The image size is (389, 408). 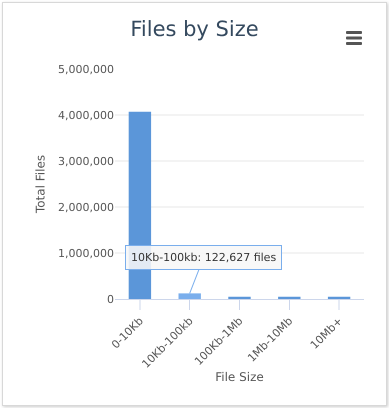 What do you see at coordinates (86, 207) in the screenshot?
I see `y-tick-label: 2,000,000` at bounding box center [86, 207].